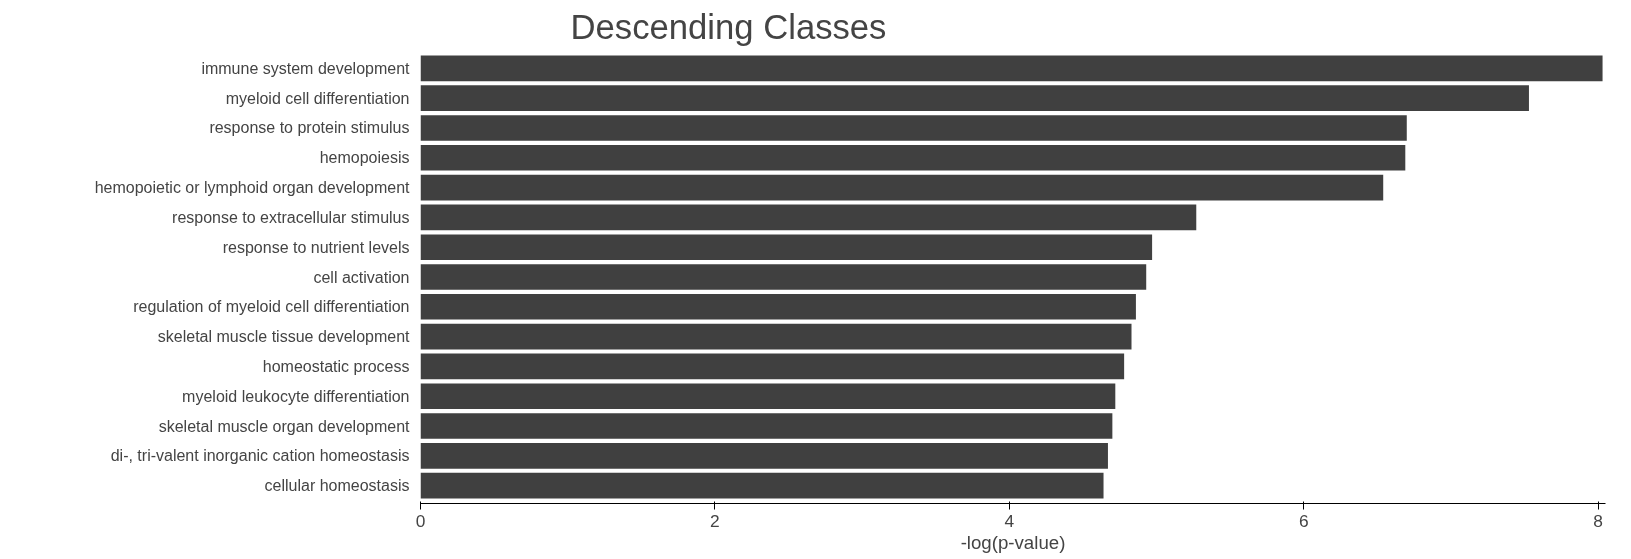 This screenshot has width=1631, height=559. What do you see at coordinates (1303, 520) in the screenshot?
I see `x-tick-label: 6` at bounding box center [1303, 520].